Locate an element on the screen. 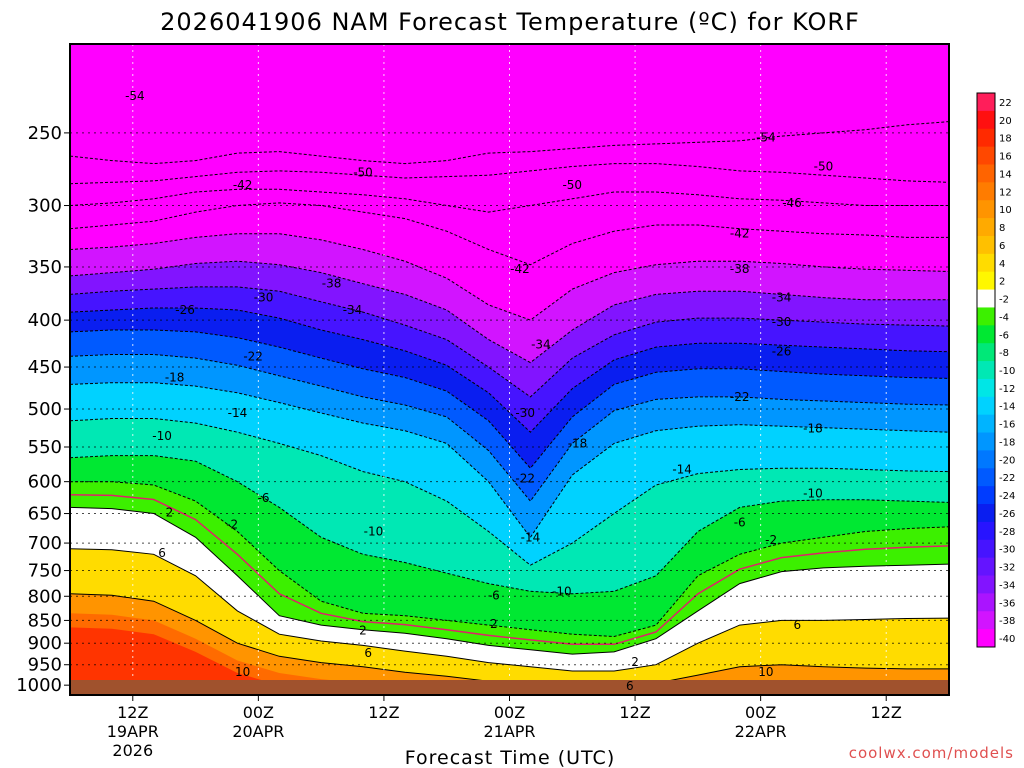 This screenshot has width=1024, height=768. pressure-tick-label: 300 is located at coordinates (45, 206).